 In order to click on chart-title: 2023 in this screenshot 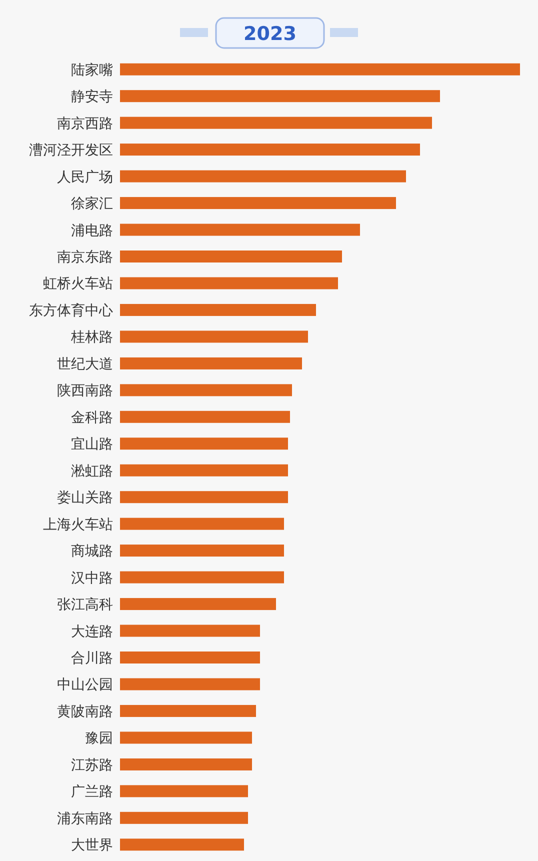, I will do `click(270, 34)`.